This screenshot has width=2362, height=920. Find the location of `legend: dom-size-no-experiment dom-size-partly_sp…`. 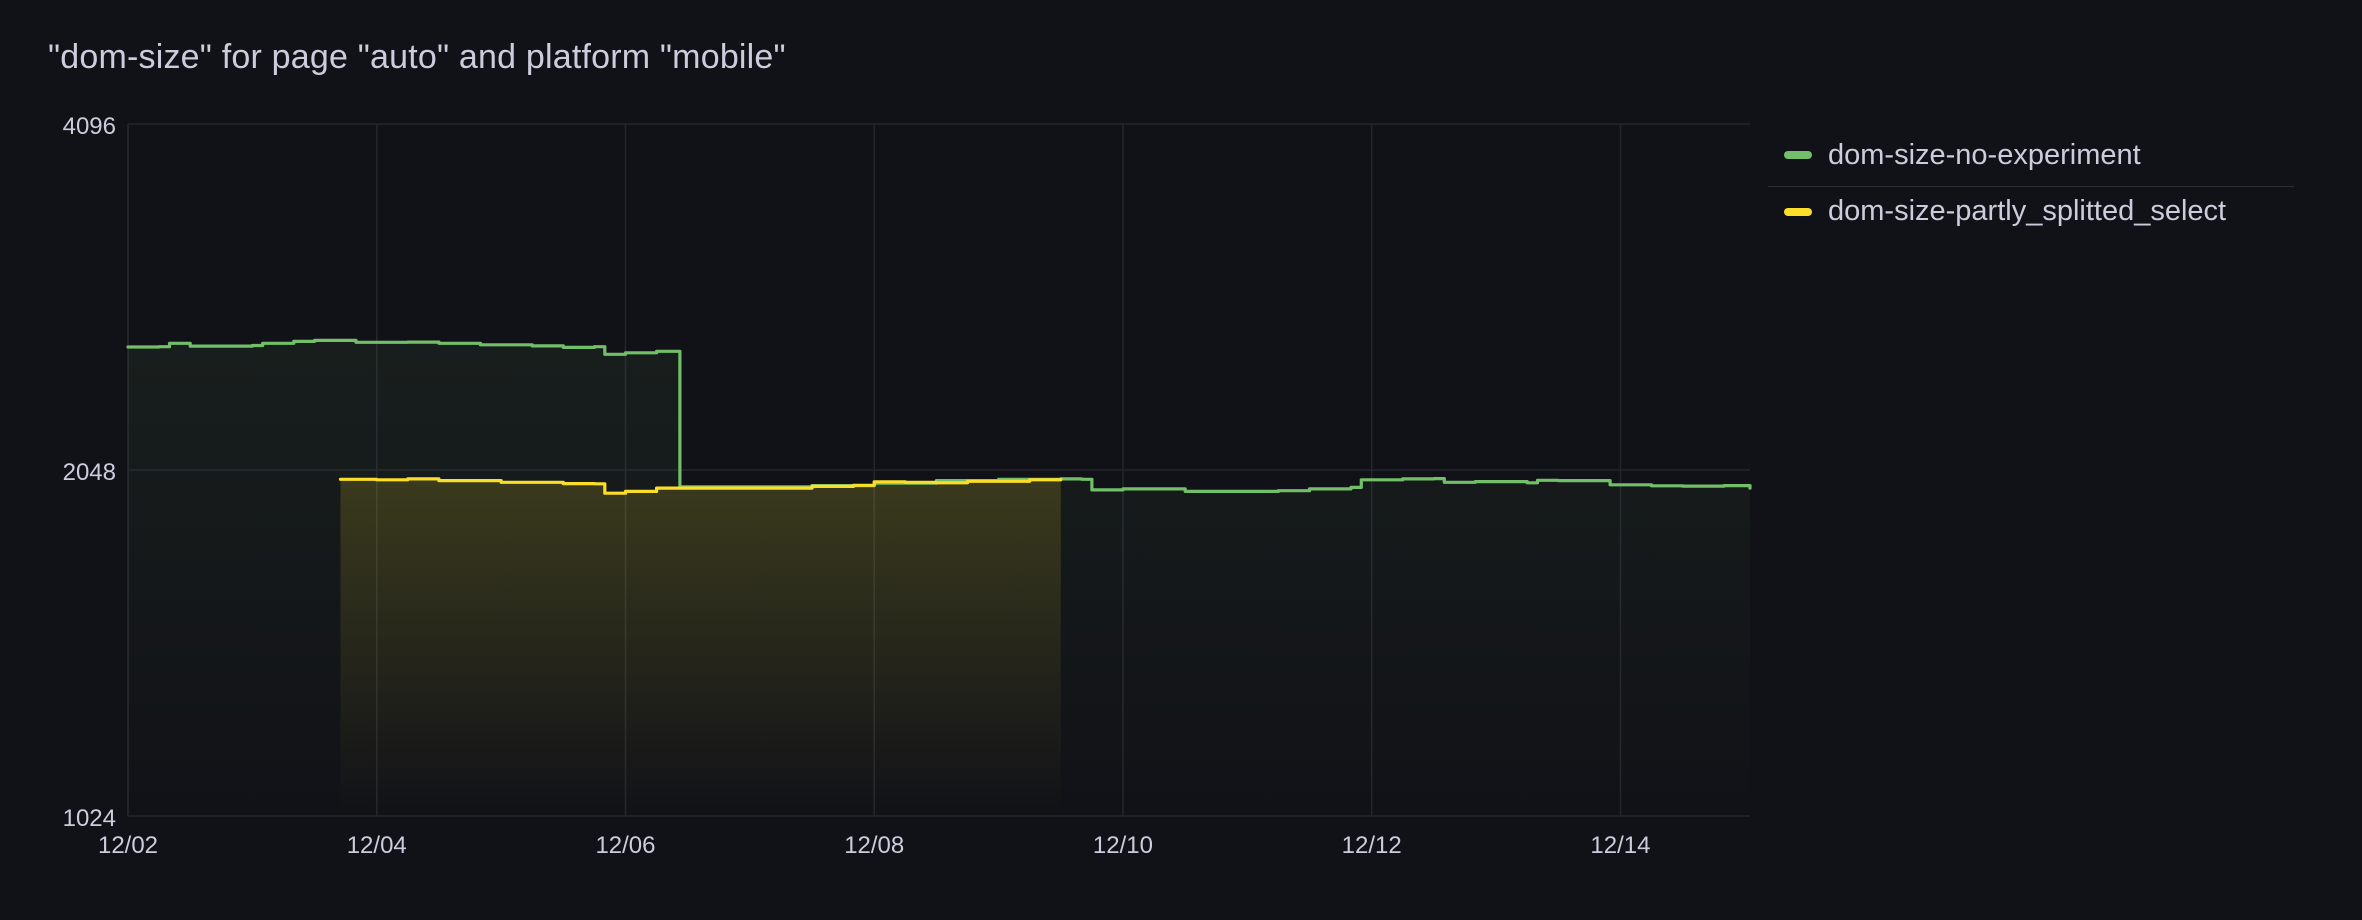

legend: dom-size-no-experiment dom-size-partly_sp… is located at coordinates (2031, 183).